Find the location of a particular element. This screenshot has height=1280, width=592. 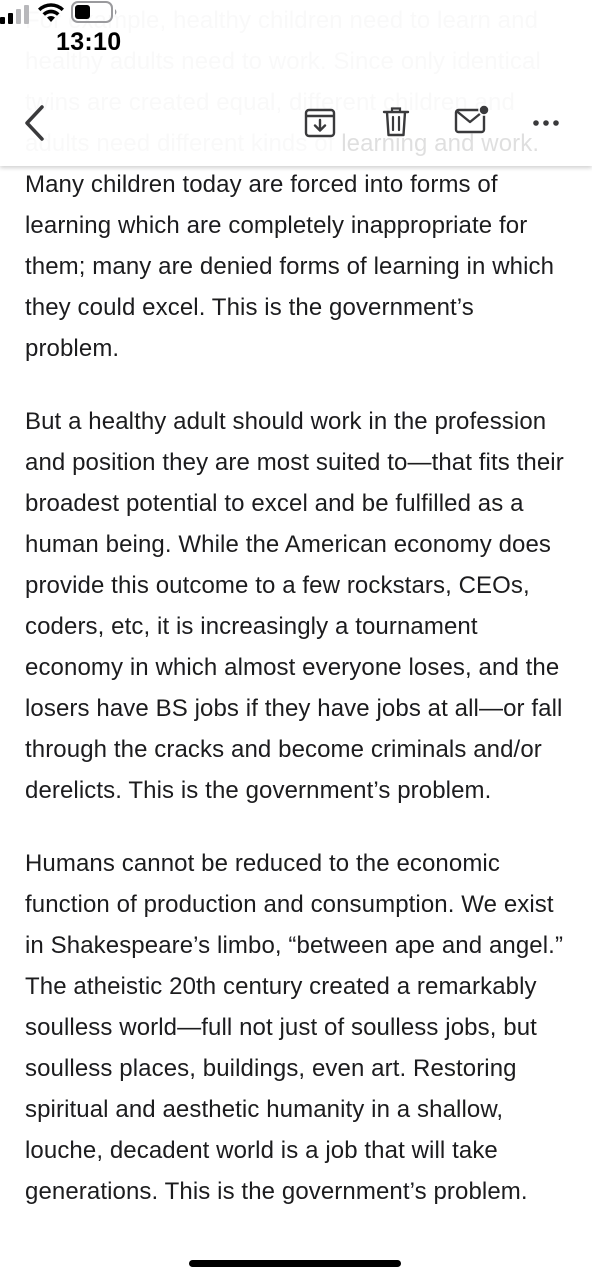

back-chevron-icon is located at coordinates (35, 123).